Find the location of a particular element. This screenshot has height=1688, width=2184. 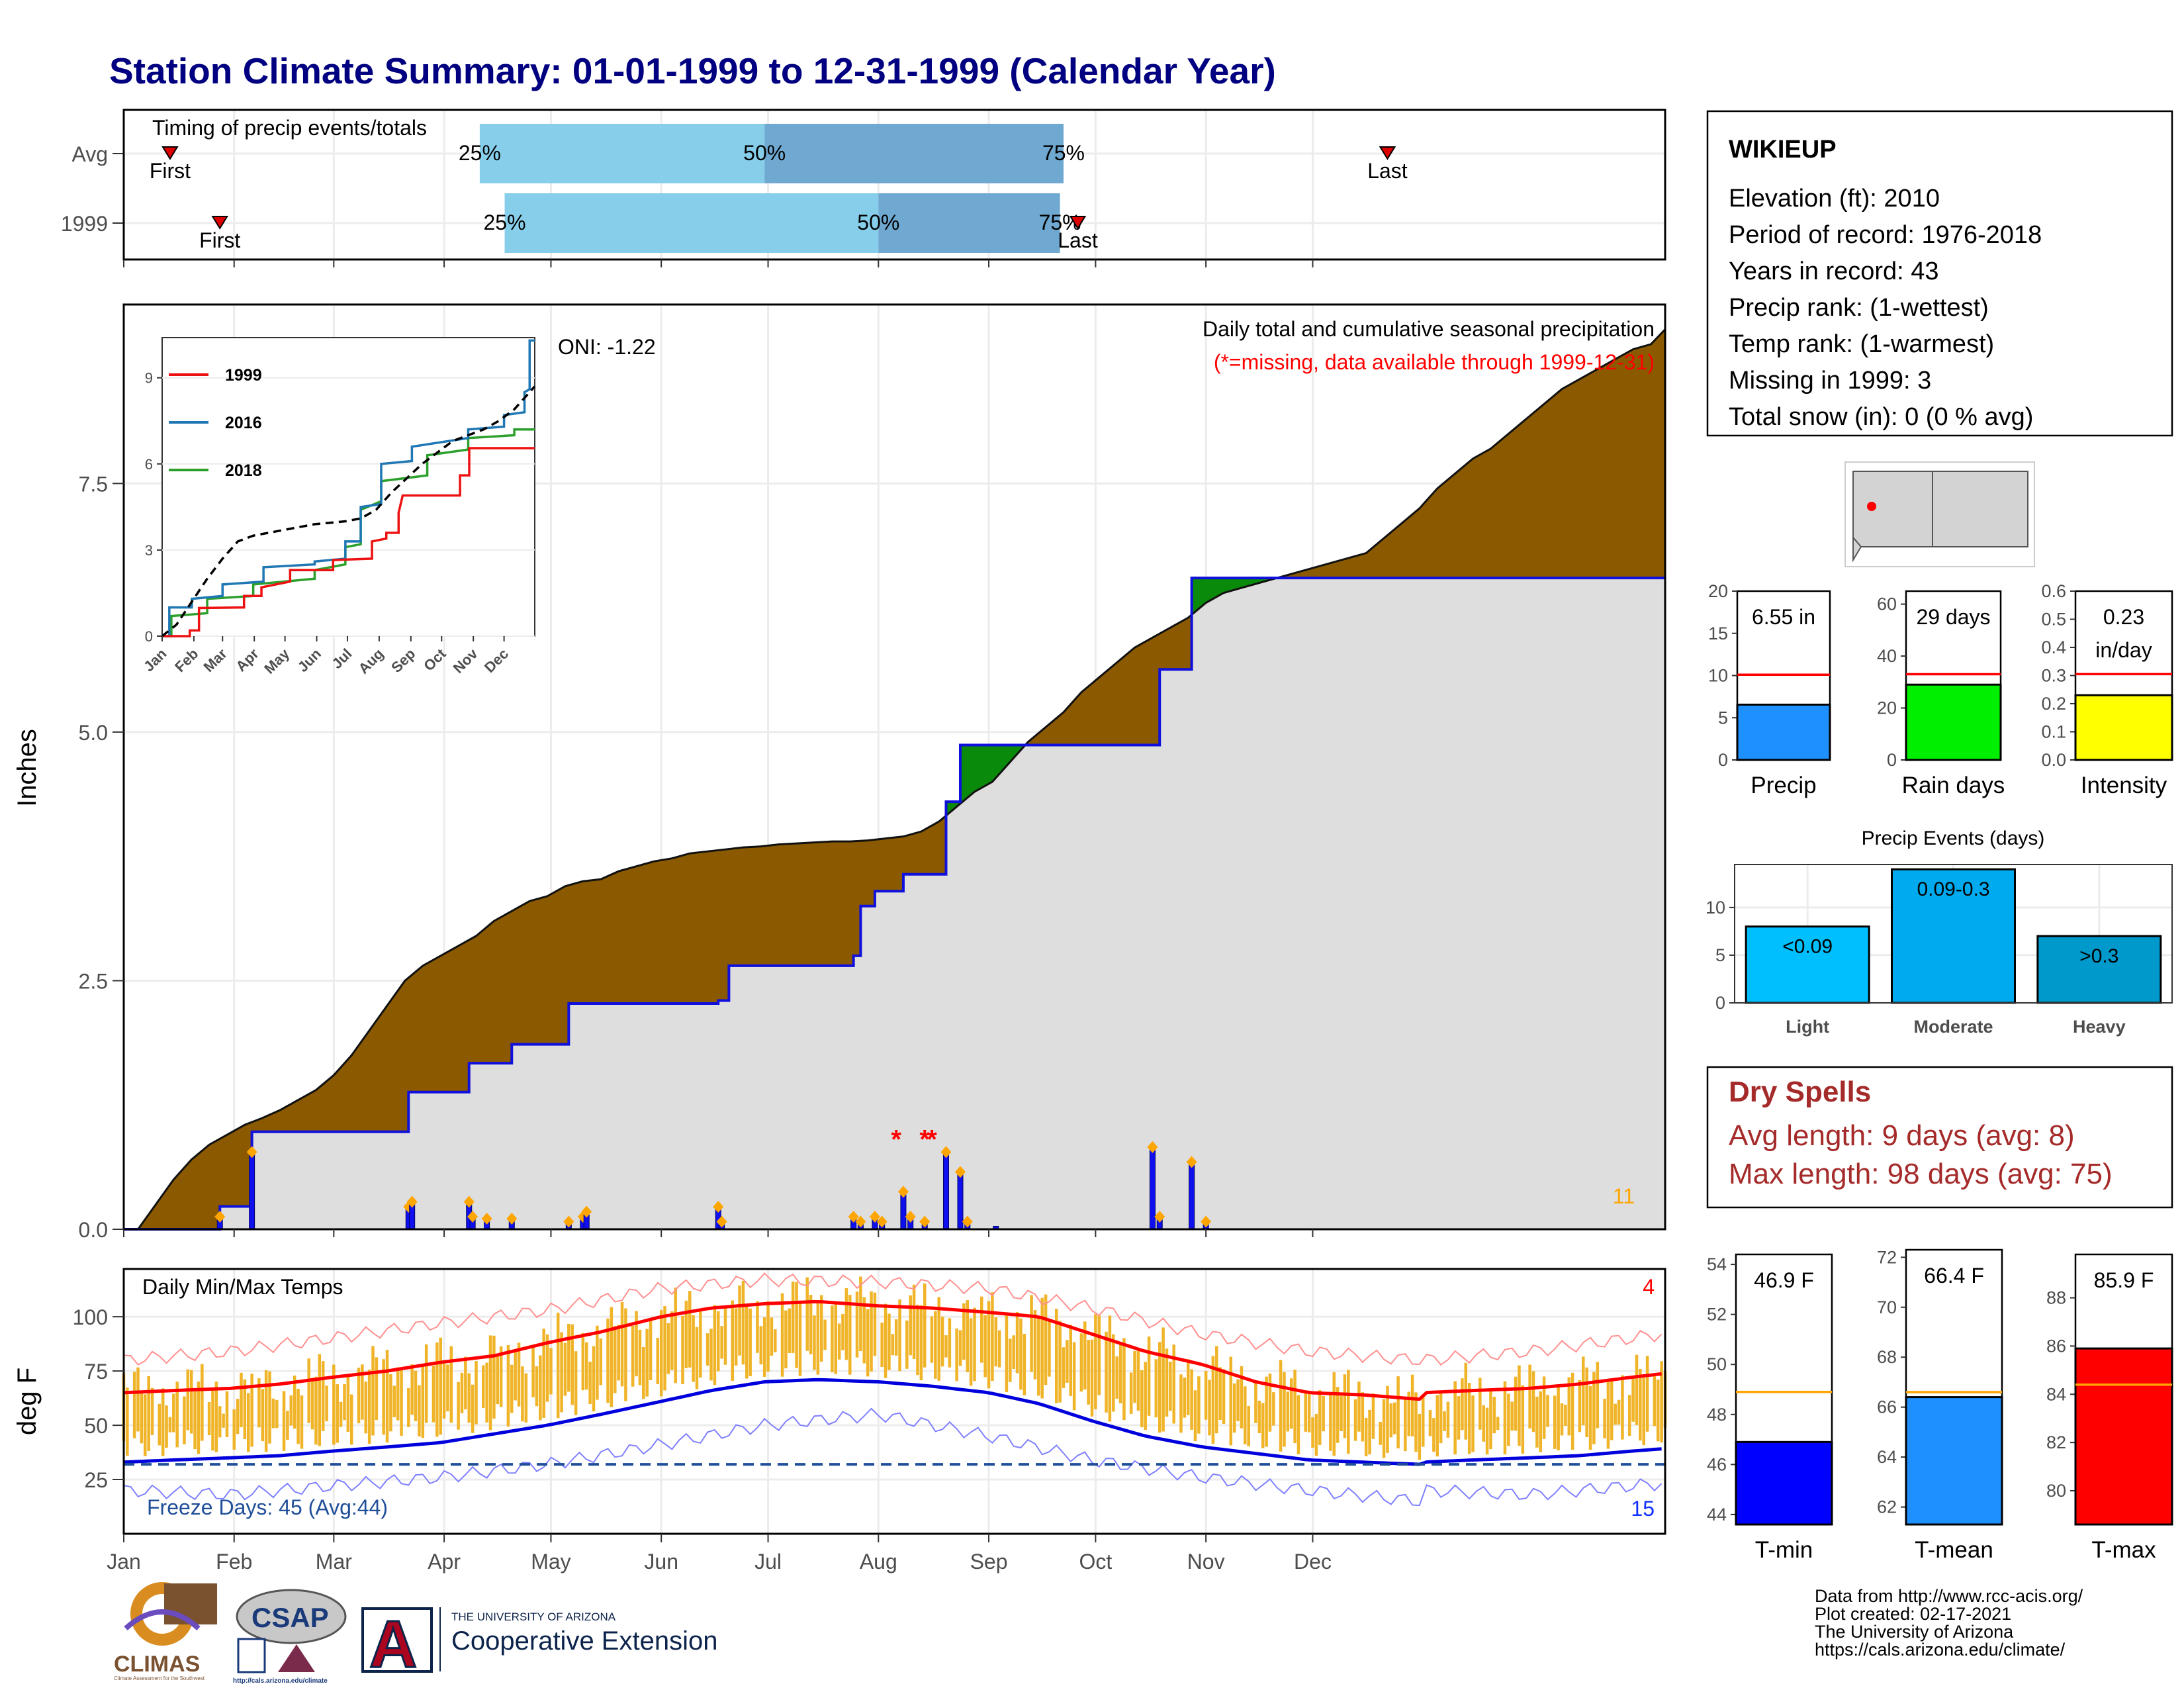

inset-legend-label: 1999 is located at coordinates (244, 375).